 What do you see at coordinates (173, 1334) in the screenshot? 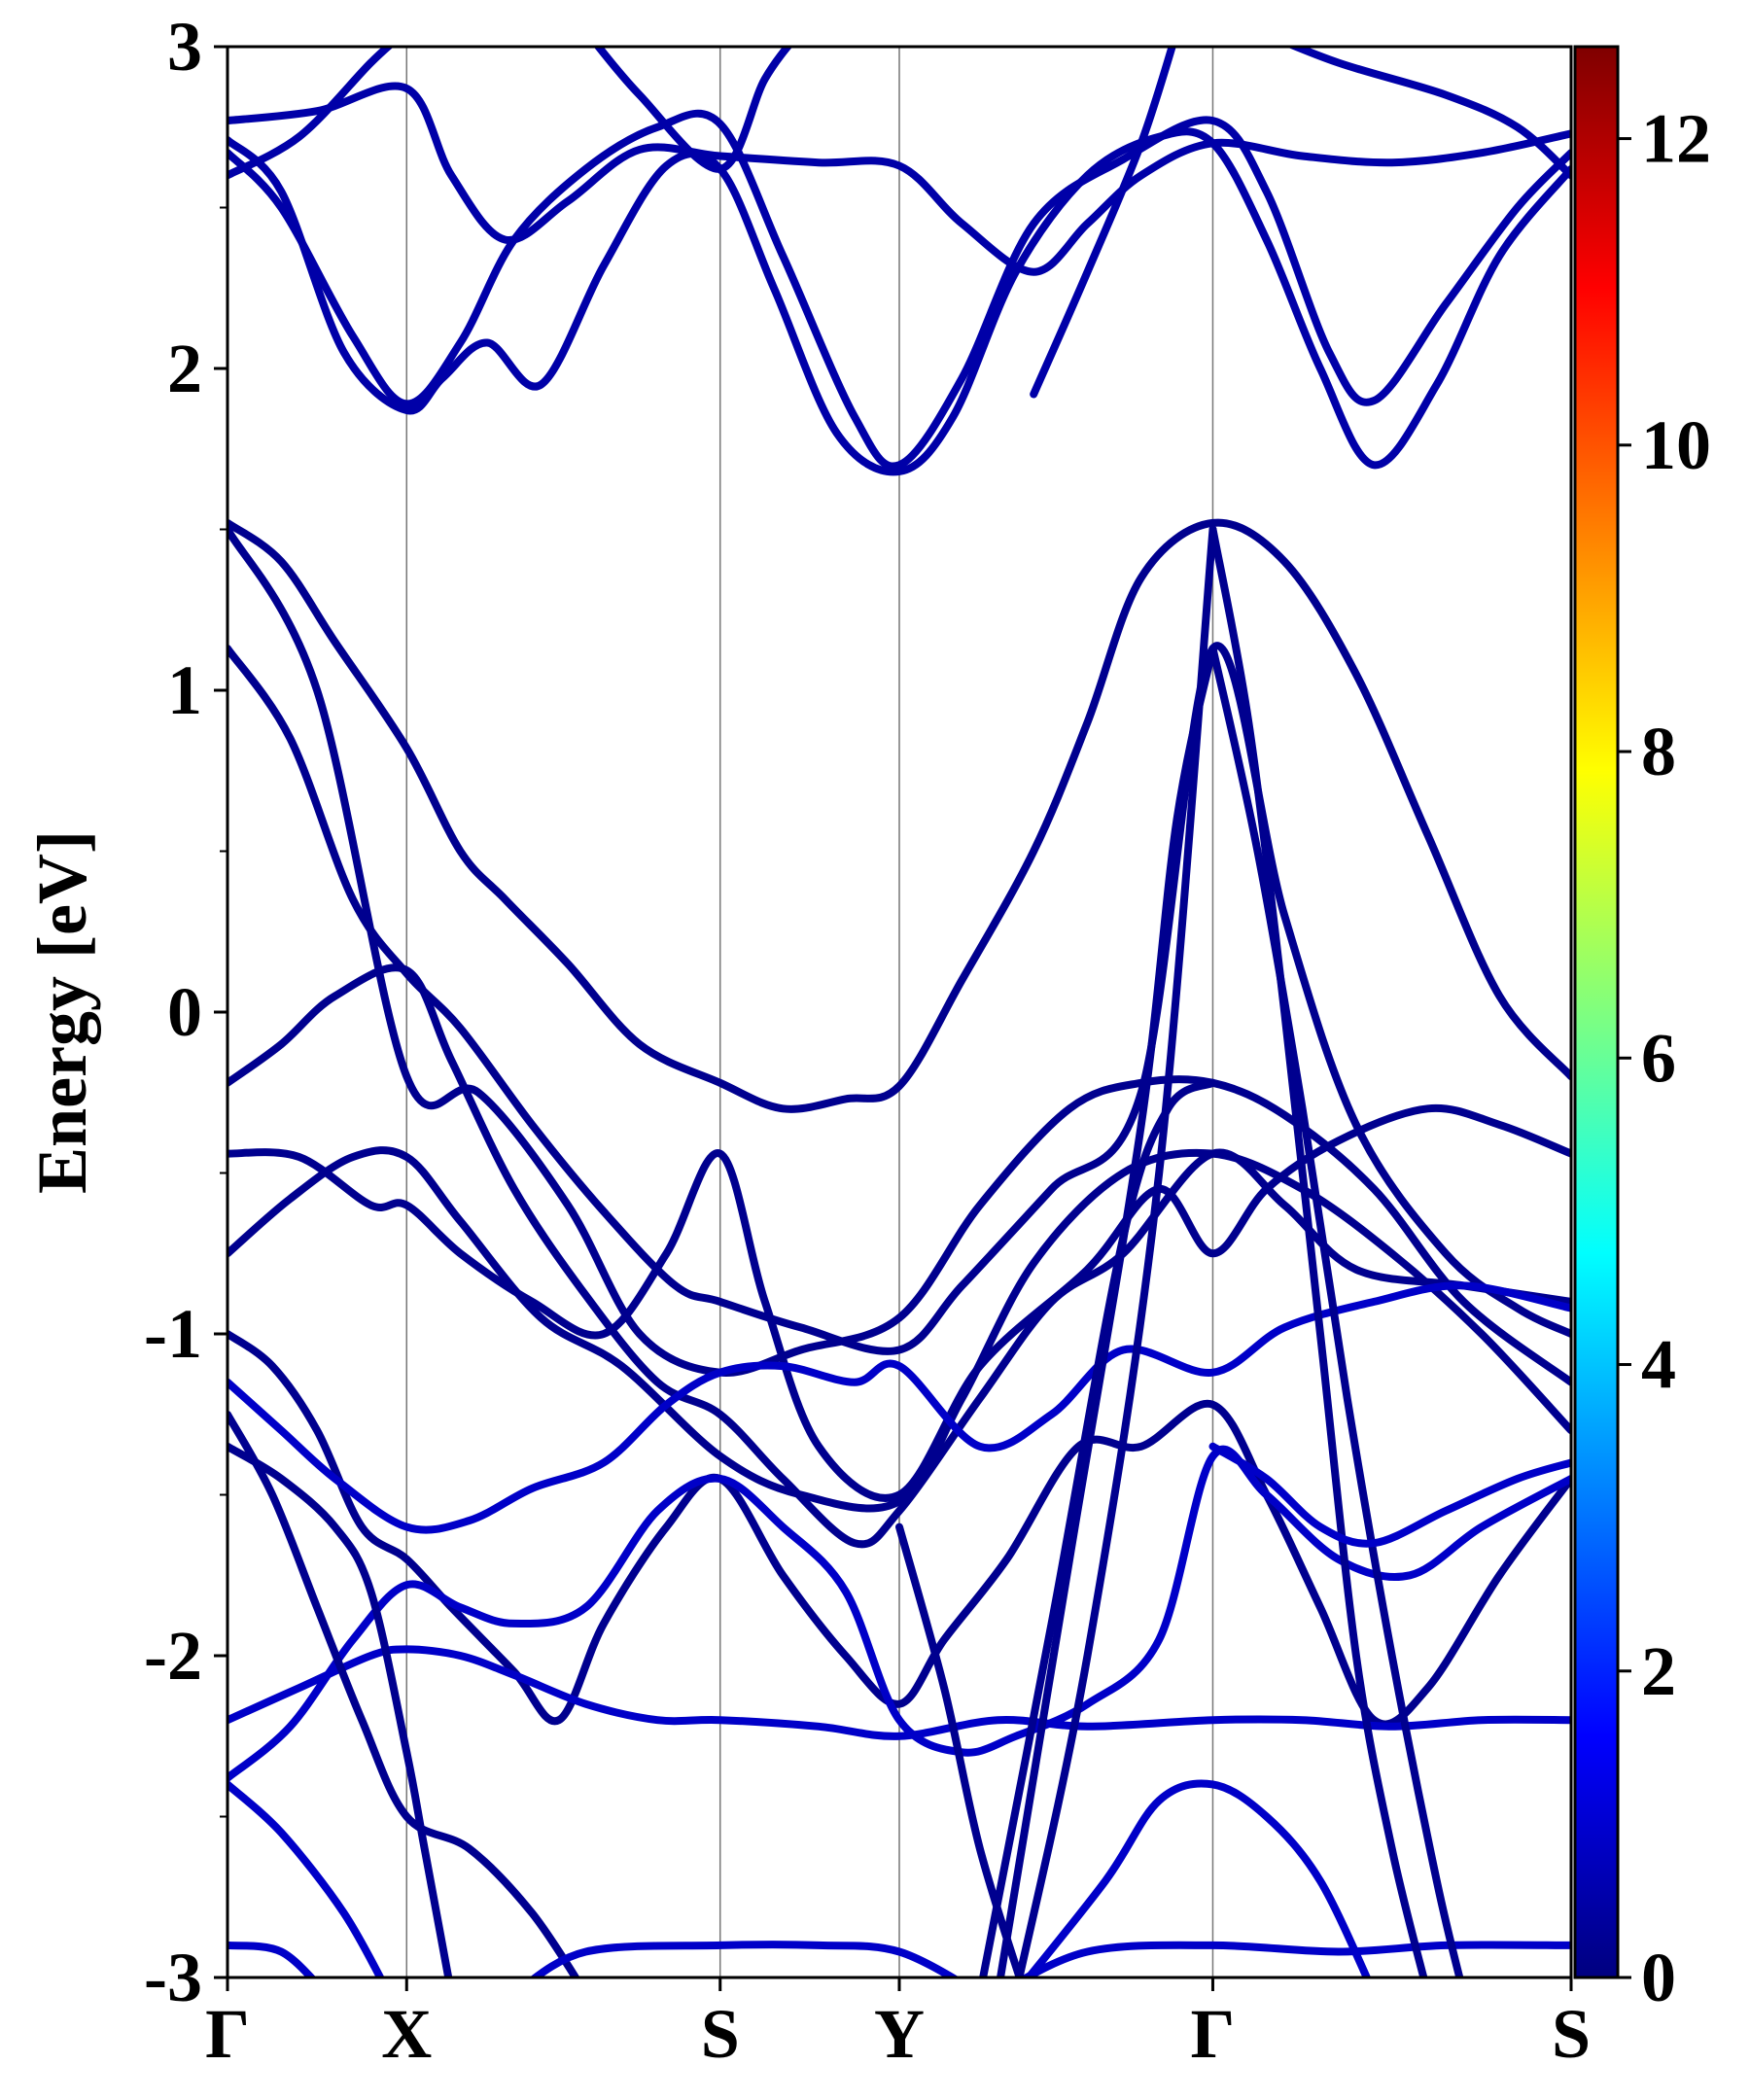
I see `y-tick-label: -1` at bounding box center [173, 1334].